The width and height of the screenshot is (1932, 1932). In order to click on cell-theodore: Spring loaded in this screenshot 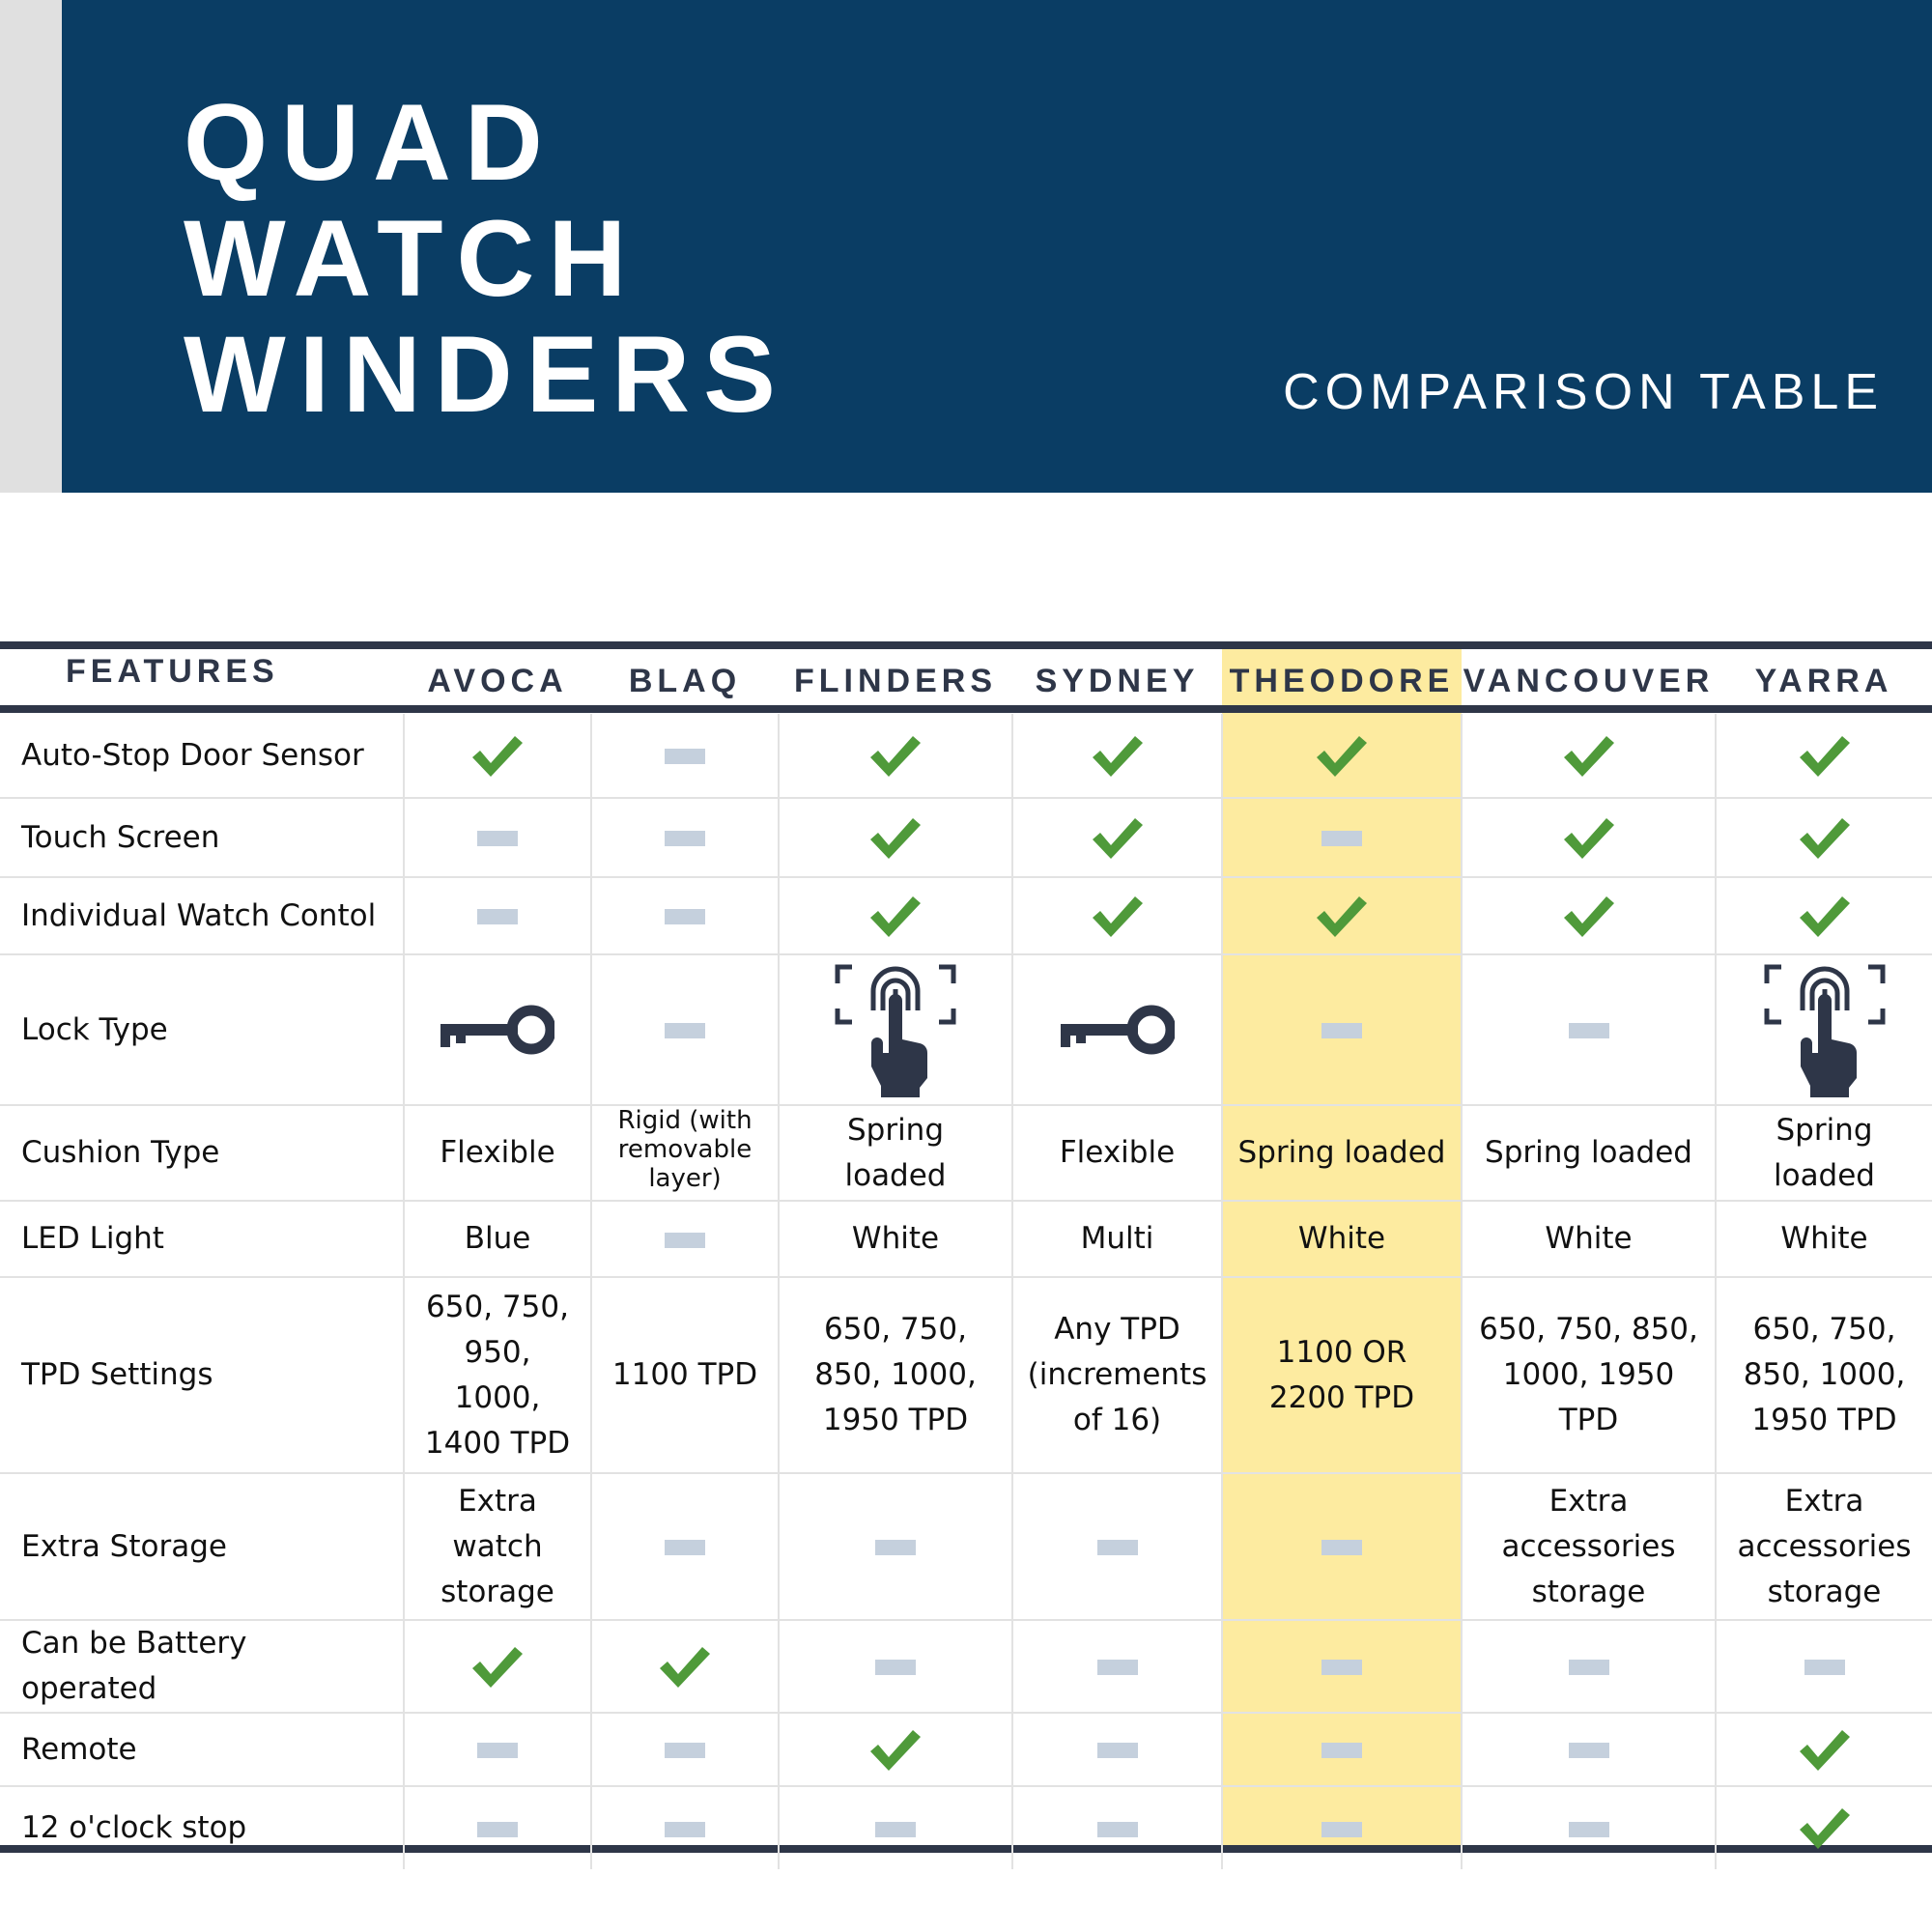, I will do `click(1341, 1152)`.